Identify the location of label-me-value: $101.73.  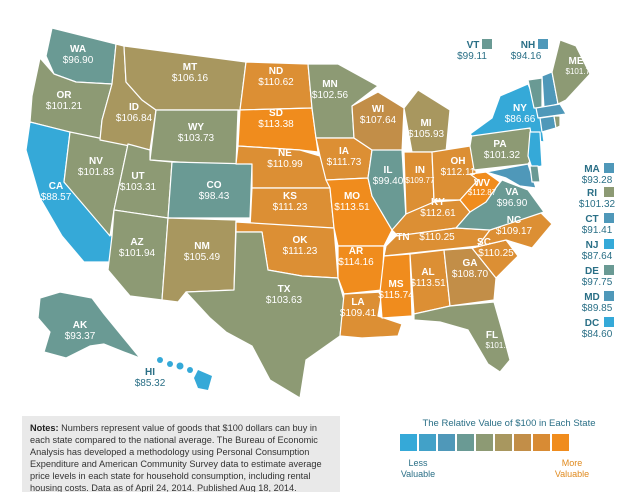
(580, 71).